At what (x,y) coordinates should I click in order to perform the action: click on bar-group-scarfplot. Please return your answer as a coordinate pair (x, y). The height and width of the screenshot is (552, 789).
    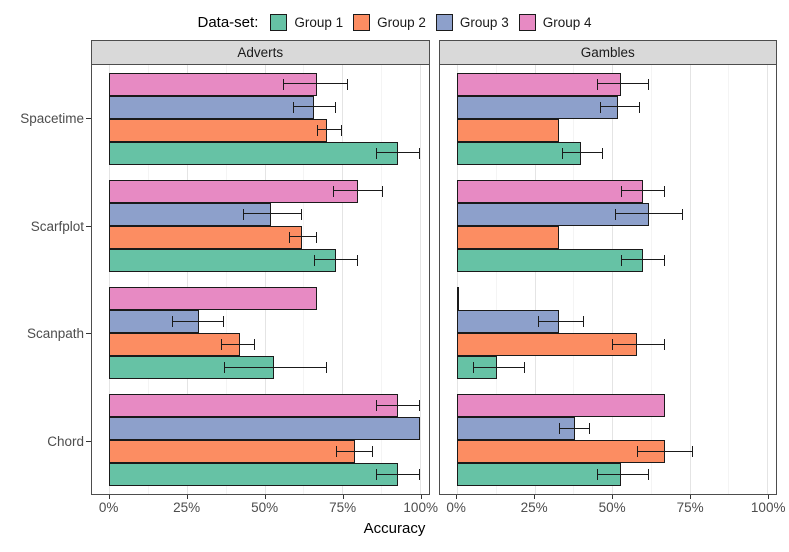
    Looking at the image, I should click on (608, 225).